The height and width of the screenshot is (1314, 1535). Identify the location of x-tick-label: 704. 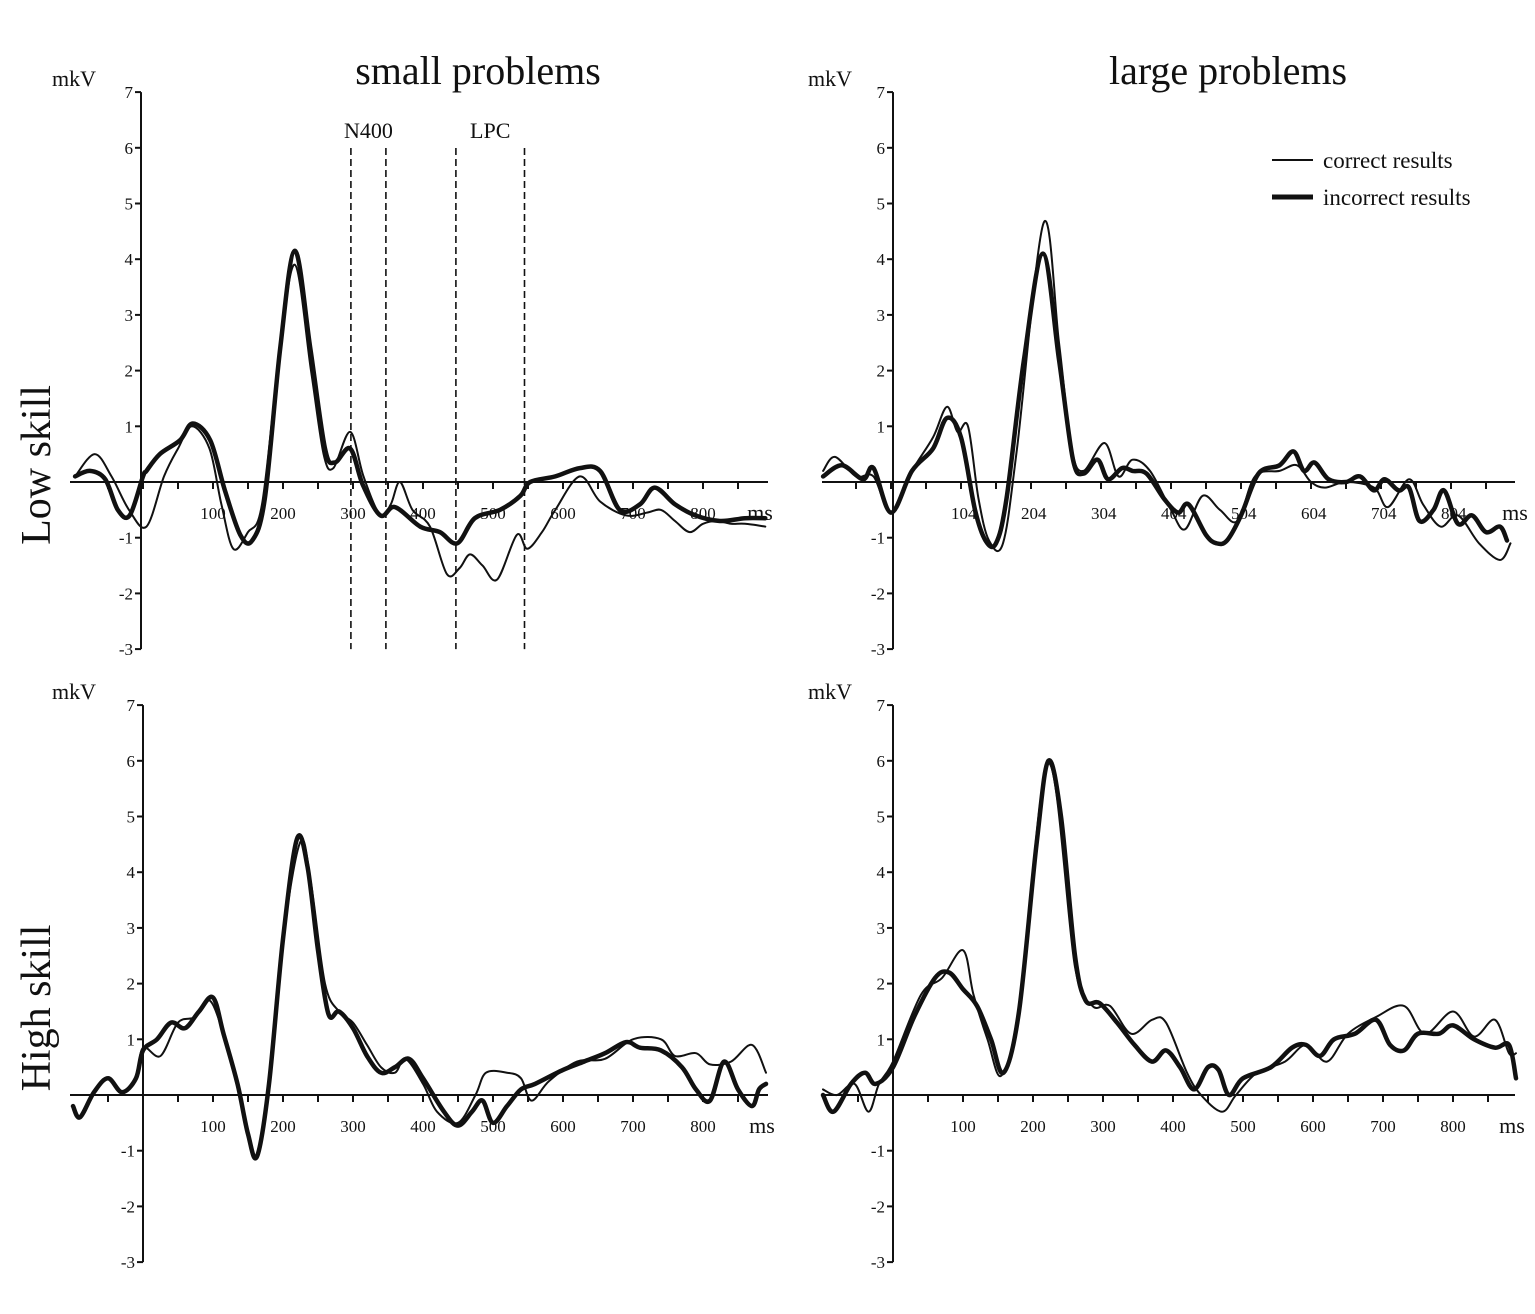
(1384, 513).